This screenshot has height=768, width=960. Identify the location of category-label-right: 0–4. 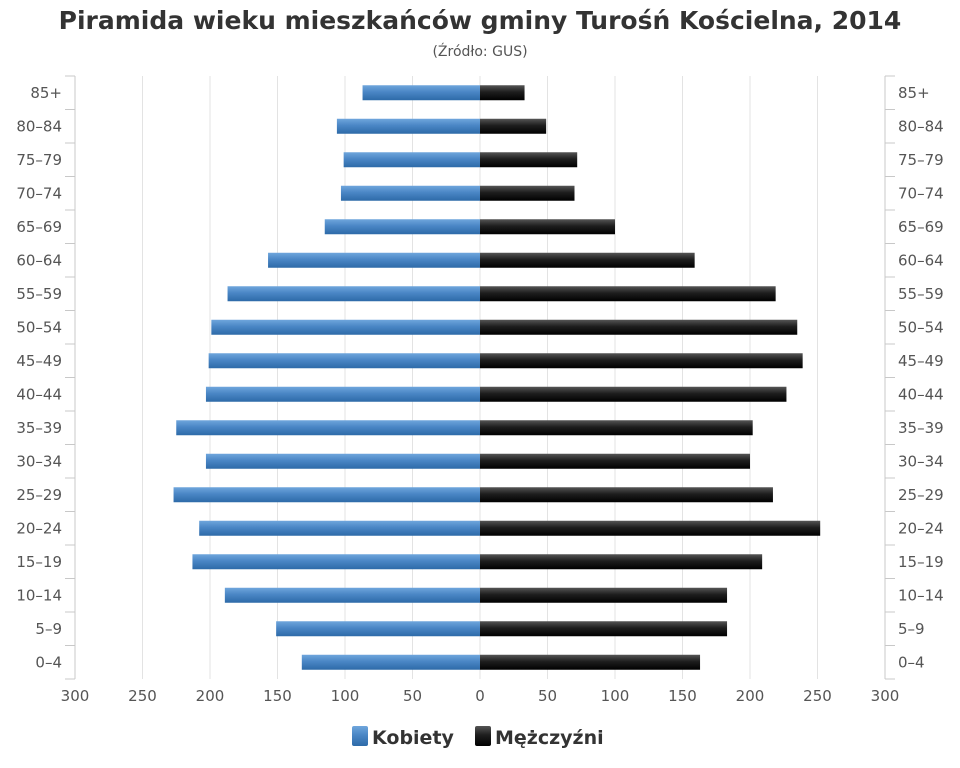
(911, 662).